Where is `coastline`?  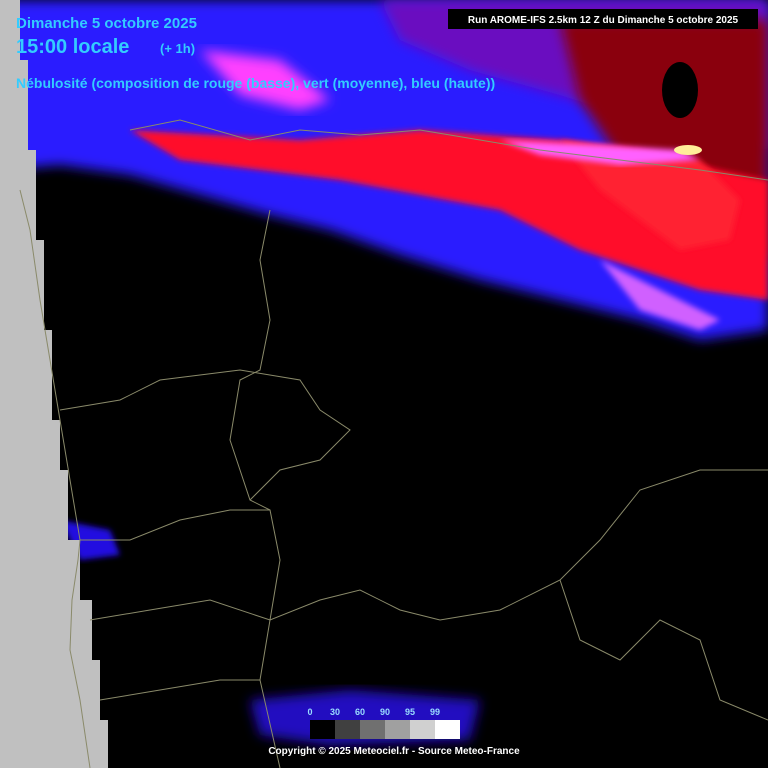 coastline is located at coordinates (55, 478).